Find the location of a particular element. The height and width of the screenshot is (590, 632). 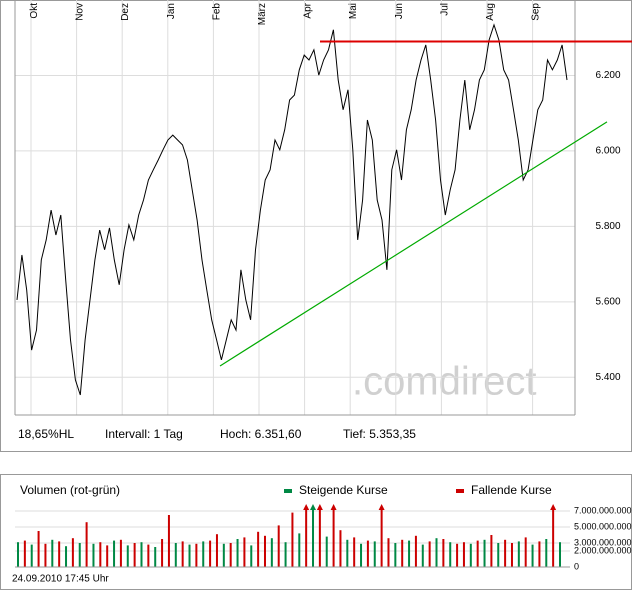

y-tick-label: 6.000 is located at coordinates (607, 151).